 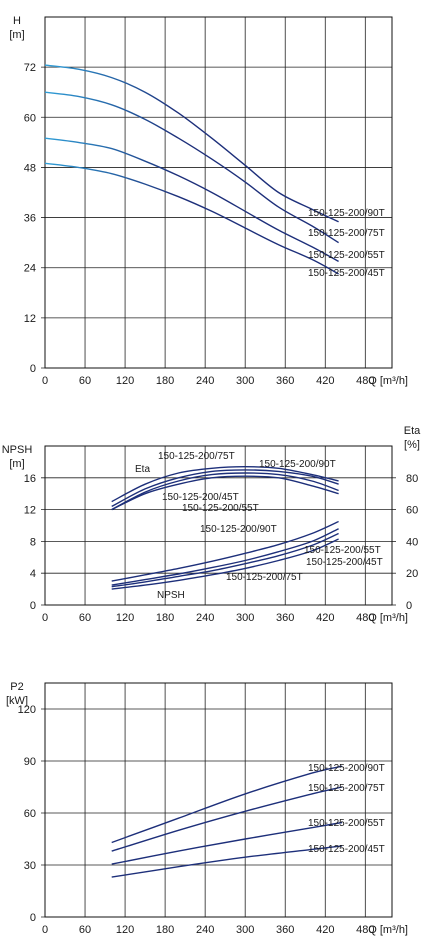 What do you see at coordinates (33, 542) in the screenshot?
I see `y-tick-label: 8` at bounding box center [33, 542].